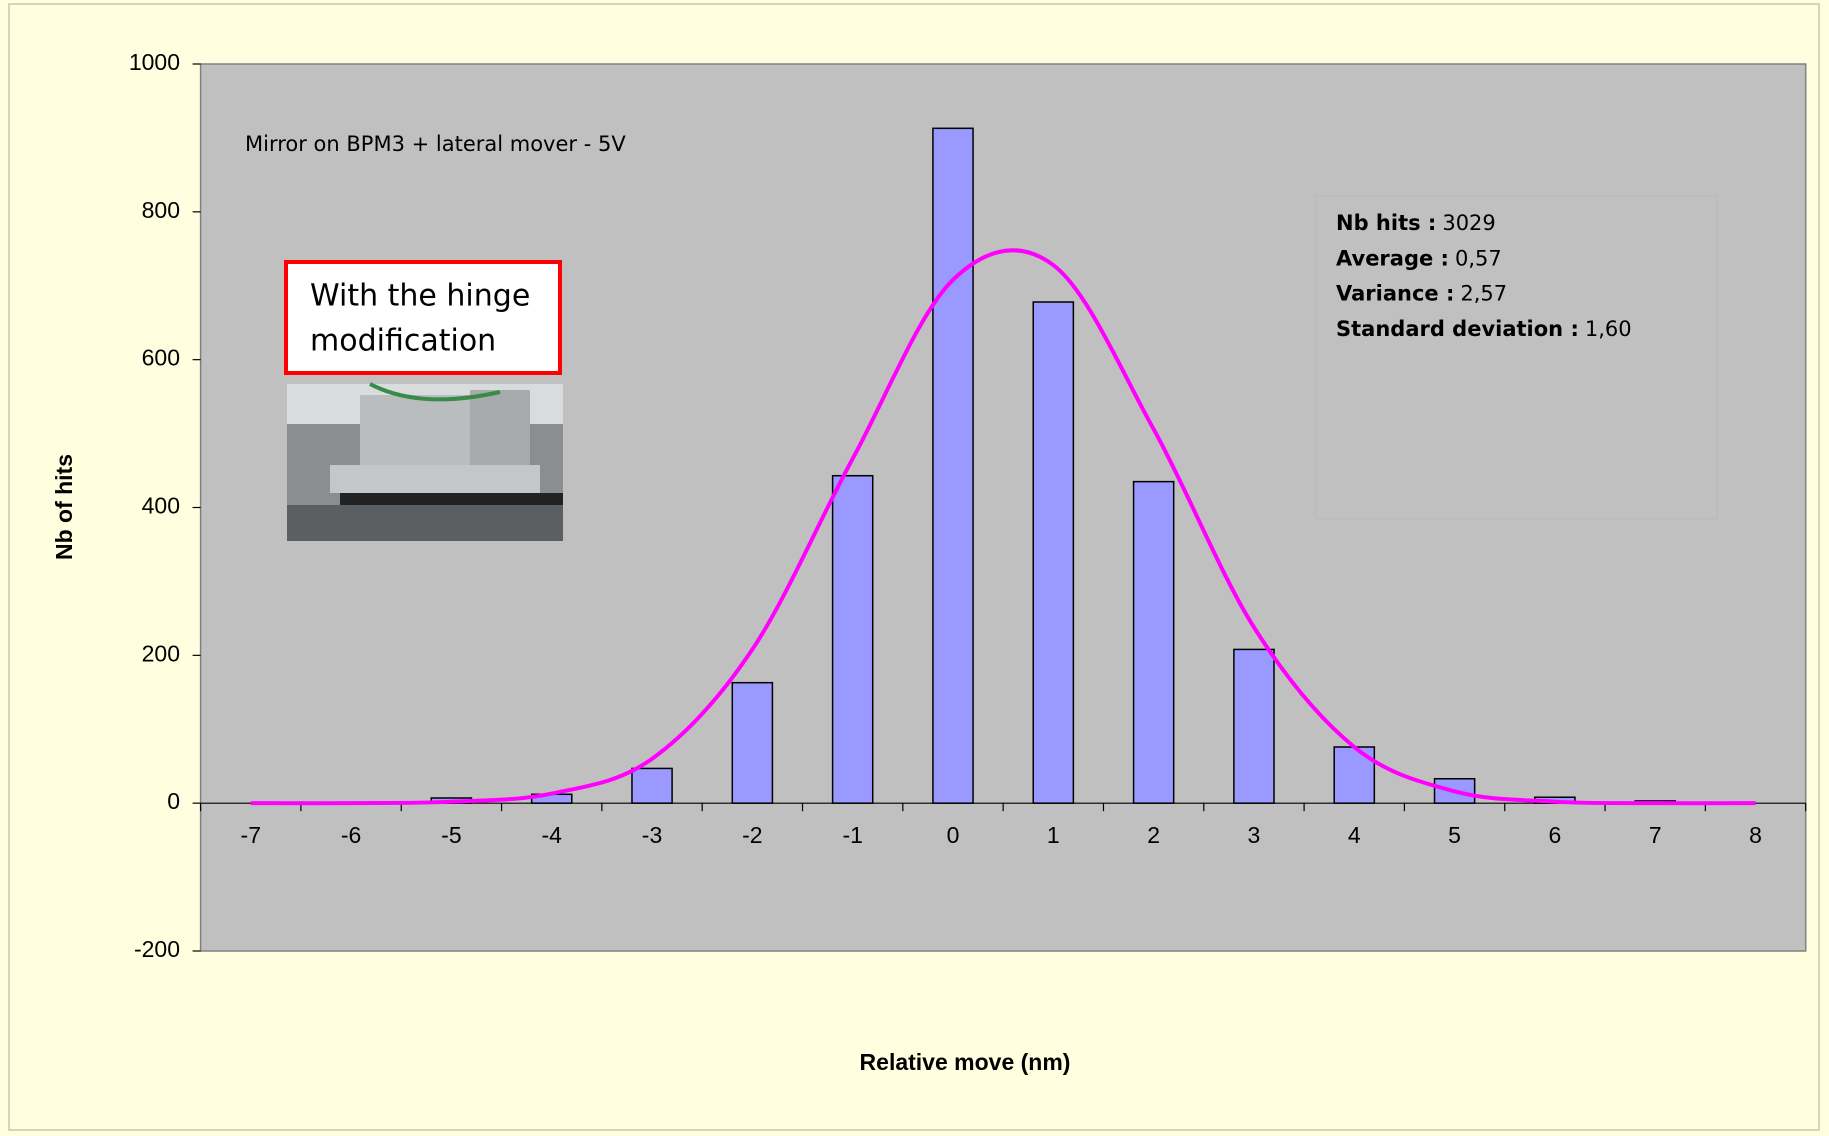  What do you see at coordinates (1655, 835) in the screenshot?
I see `x-tick-label: 7` at bounding box center [1655, 835].